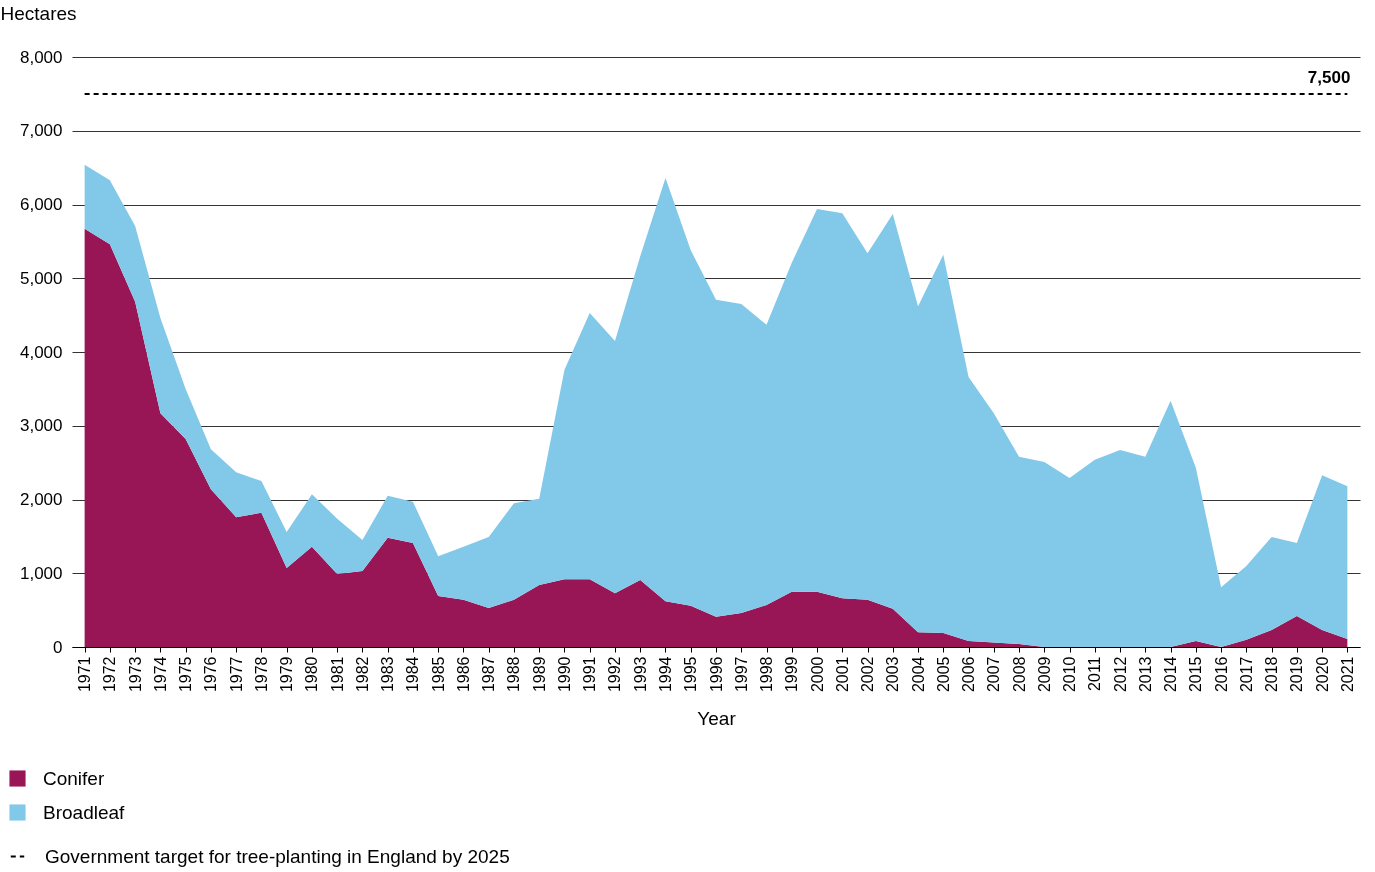 The width and height of the screenshot is (1375, 872). Describe the element at coordinates (615, 674) in the screenshot. I see `x-tick-label: 1992` at that location.